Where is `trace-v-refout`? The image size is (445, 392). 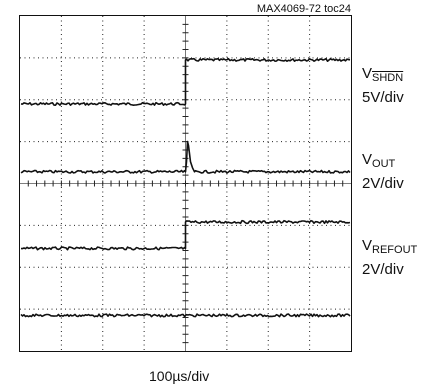 trace-v-refout is located at coordinates (186, 235).